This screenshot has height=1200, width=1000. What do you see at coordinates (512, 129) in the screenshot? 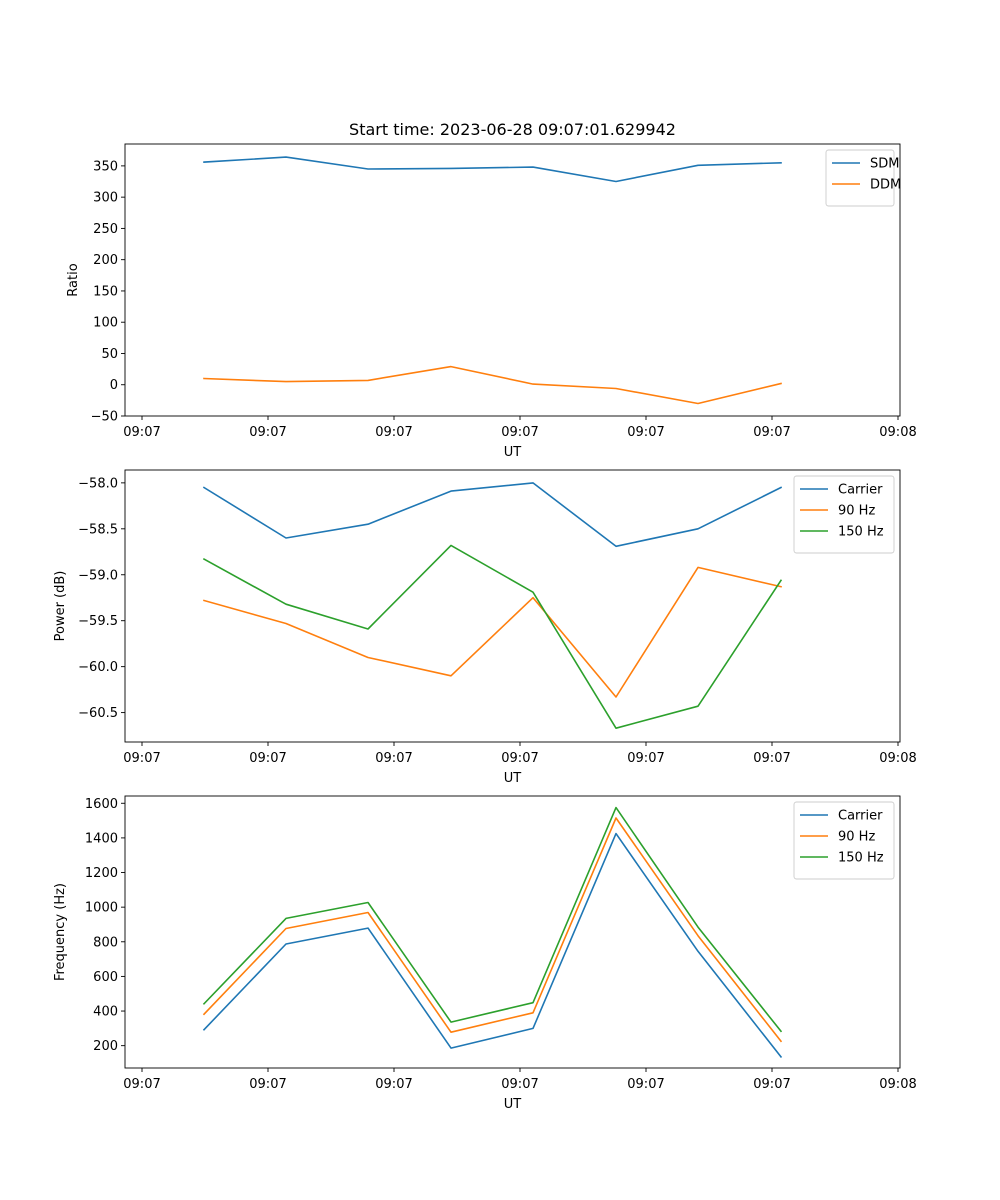
I see `chart-title: Start time: 2023-06-28 09:07:01.629942` at bounding box center [512, 129].